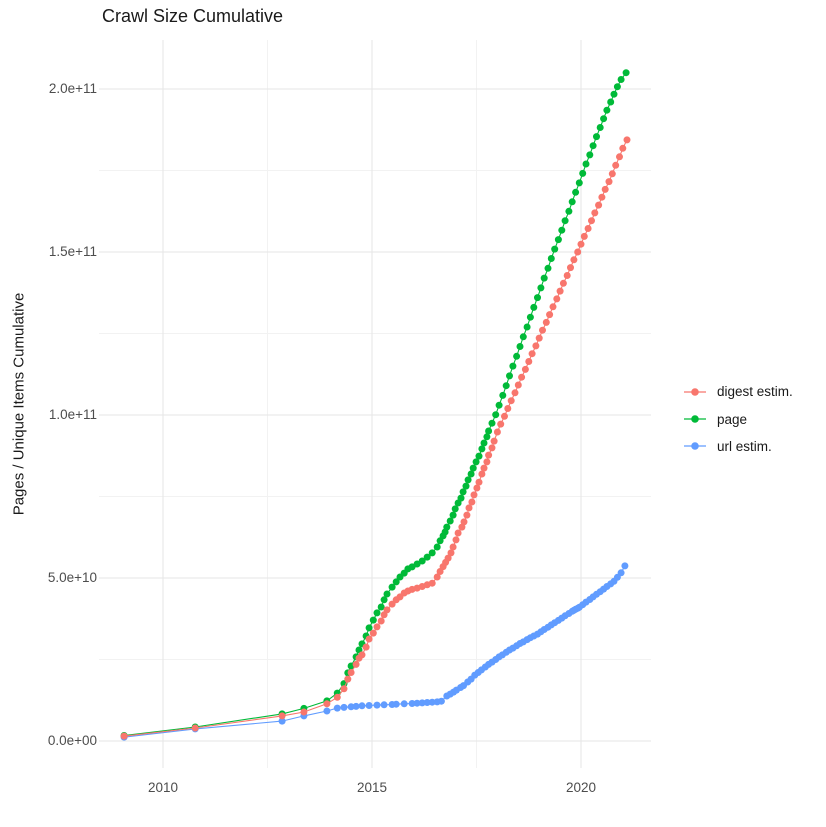  What do you see at coordinates (163, 787) in the screenshot?
I see `x-tick-label: 2010` at bounding box center [163, 787].